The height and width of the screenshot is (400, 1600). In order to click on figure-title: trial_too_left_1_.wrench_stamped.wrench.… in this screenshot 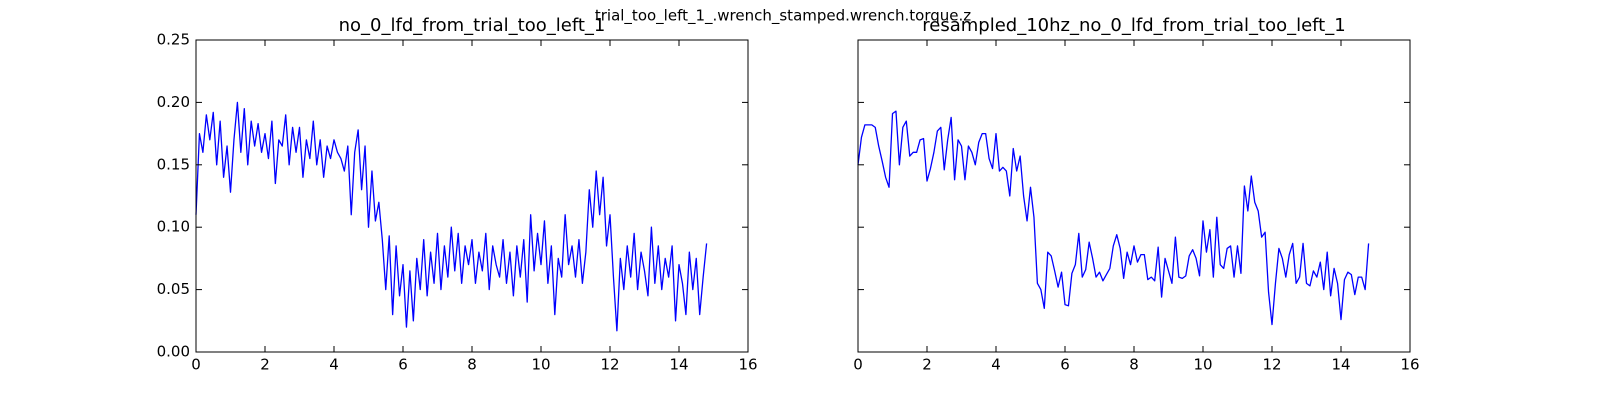, I will do `click(783, 16)`.